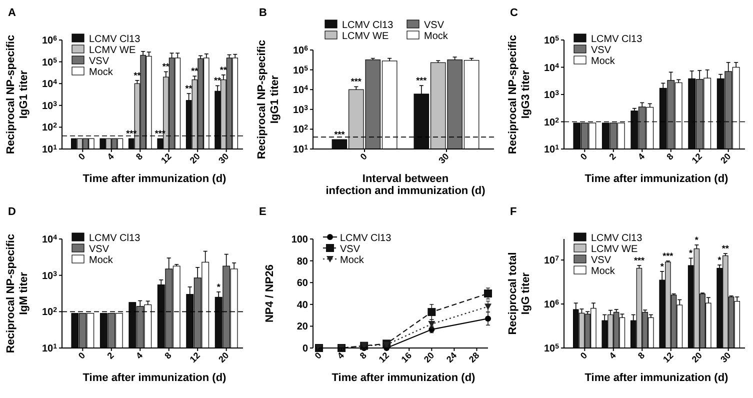  What do you see at coordinates (262, 212) in the screenshot?
I see `chart-title: E` at bounding box center [262, 212].